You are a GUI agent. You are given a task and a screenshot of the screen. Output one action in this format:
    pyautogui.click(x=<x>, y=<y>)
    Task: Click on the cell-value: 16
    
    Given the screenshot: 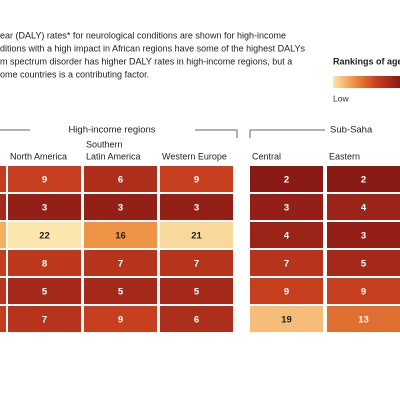 What is the action you would take?
    pyautogui.click(x=120, y=236)
    